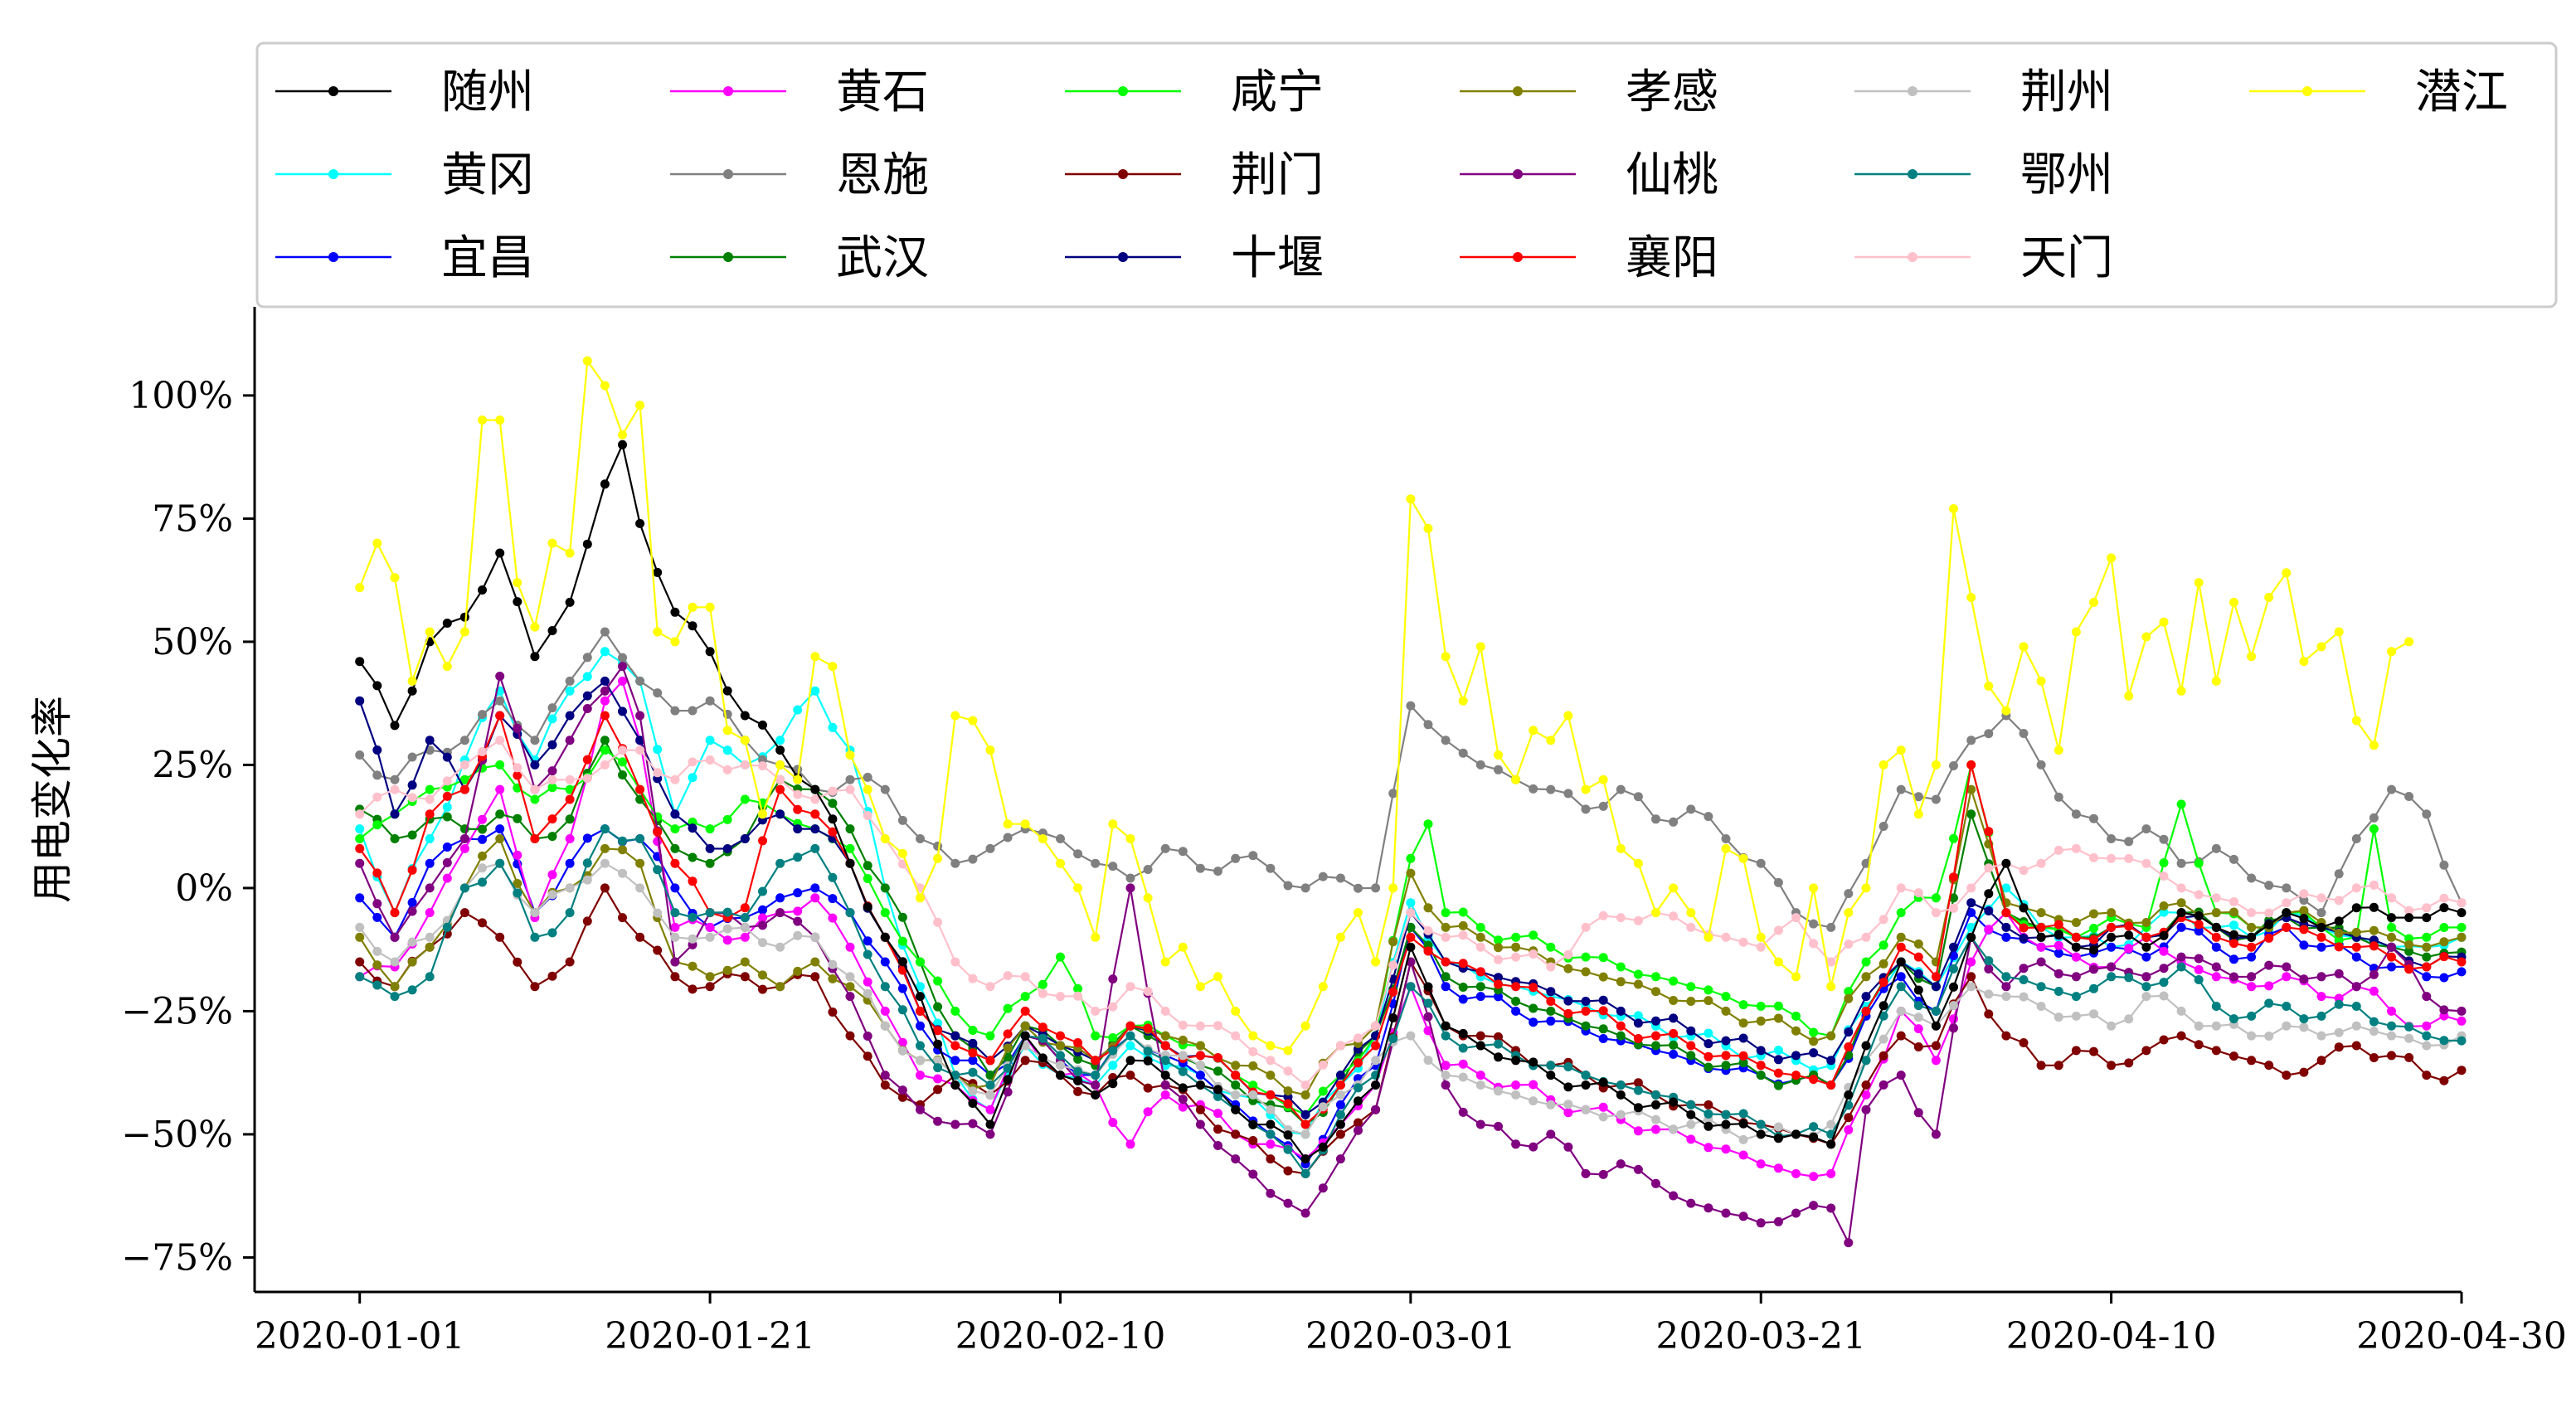  What do you see at coordinates (2461, 92) in the screenshot?
I see `legend-label: 潜江` at bounding box center [2461, 92].